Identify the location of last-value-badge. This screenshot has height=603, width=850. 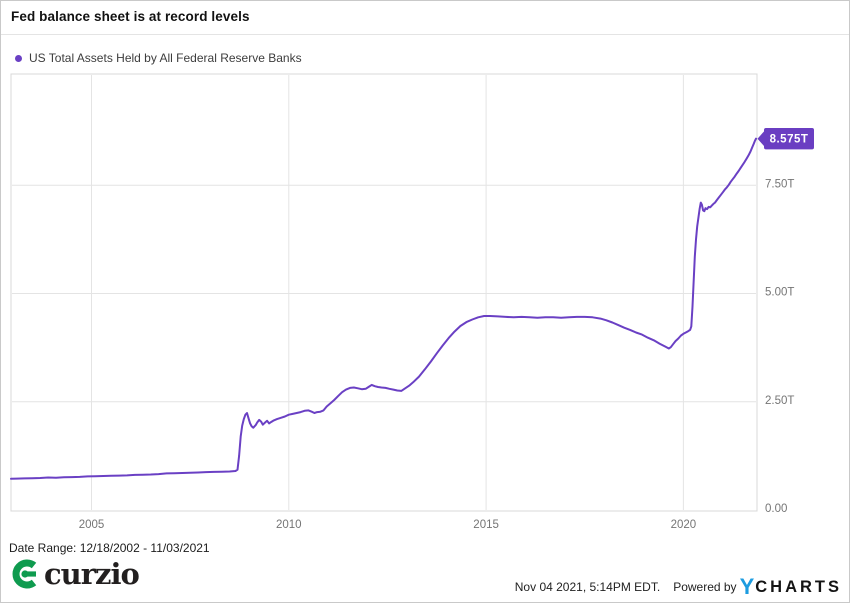
(789, 139).